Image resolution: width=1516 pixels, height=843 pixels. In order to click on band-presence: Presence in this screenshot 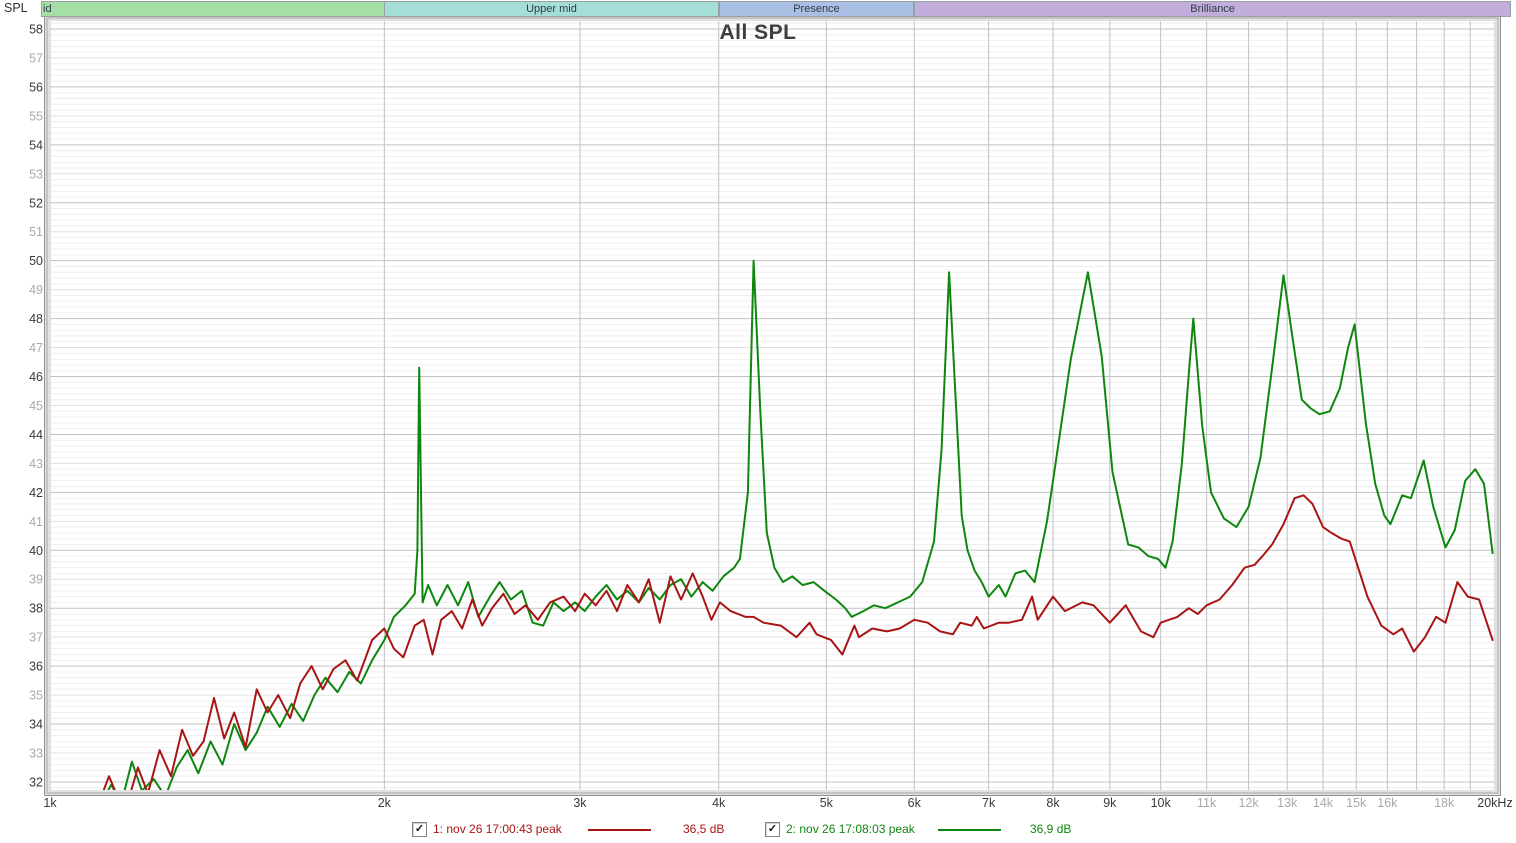, I will do `click(816, 9)`.